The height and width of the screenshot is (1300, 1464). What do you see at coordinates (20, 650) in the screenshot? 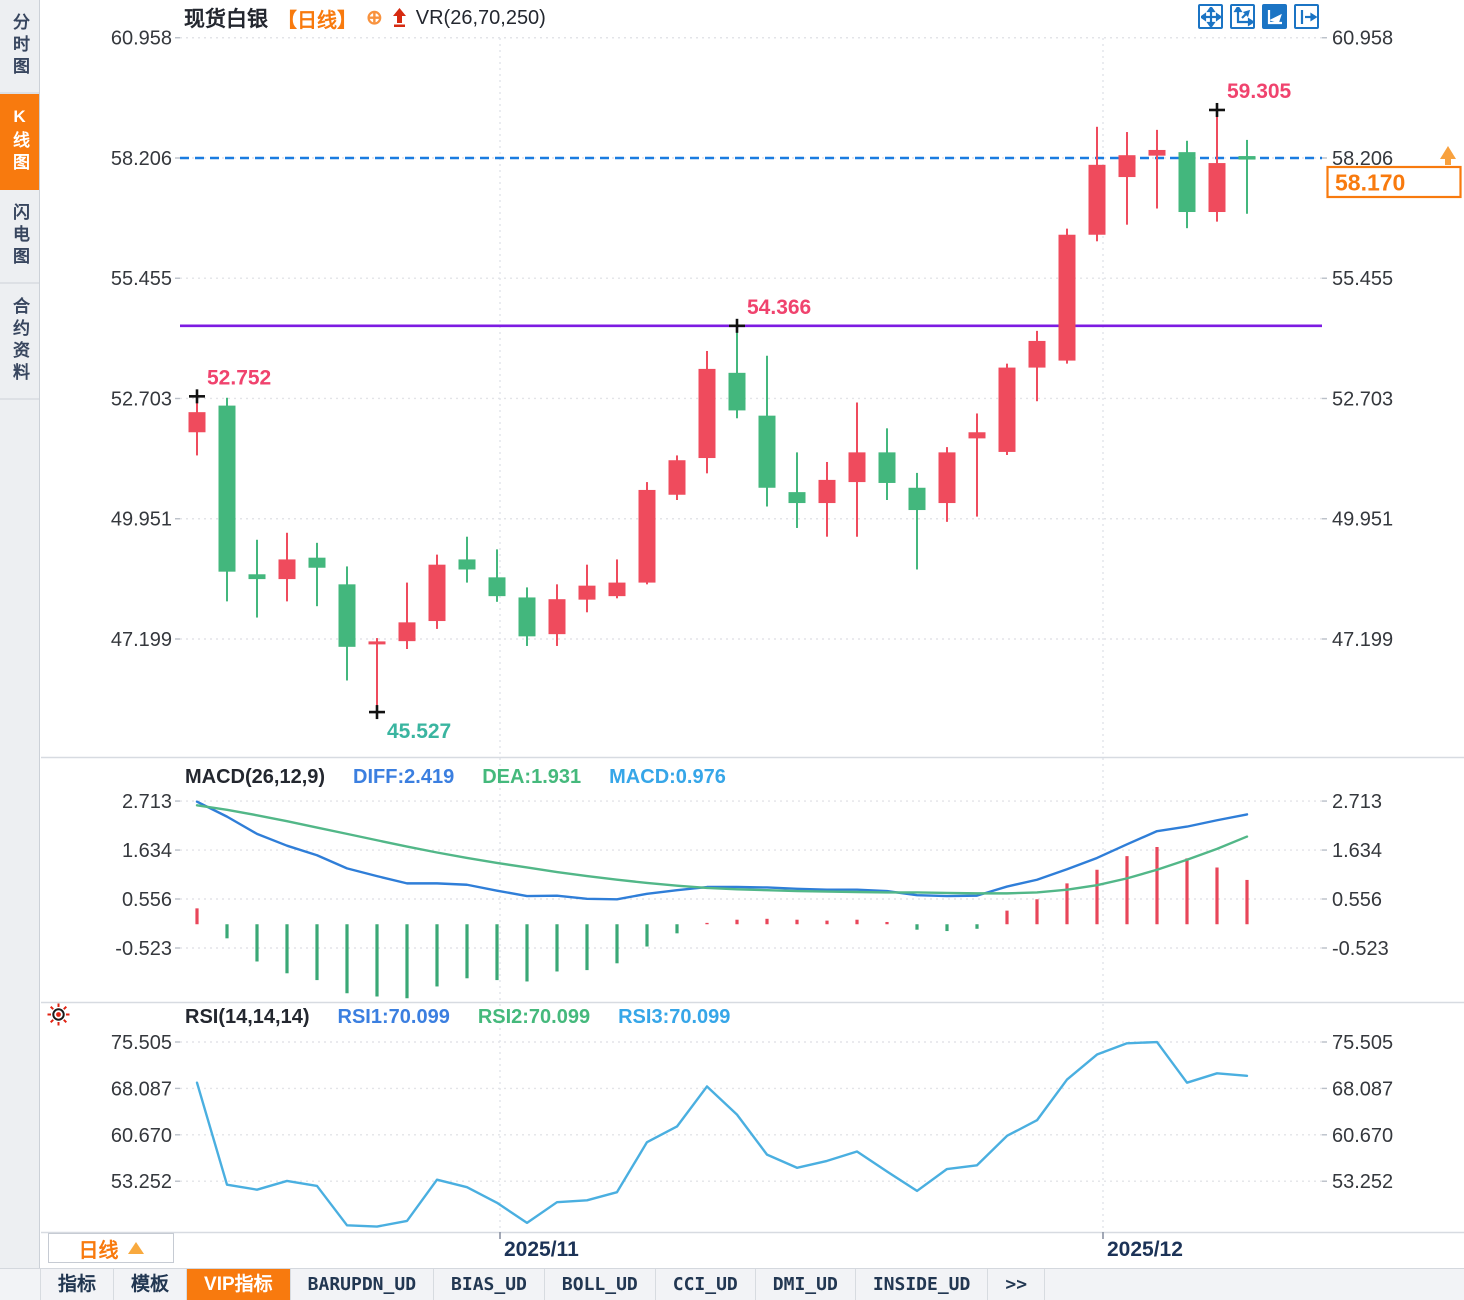
I see `sidebar: 分时图 K线图 闪电图 合约资料` at bounding box center [20, 650].